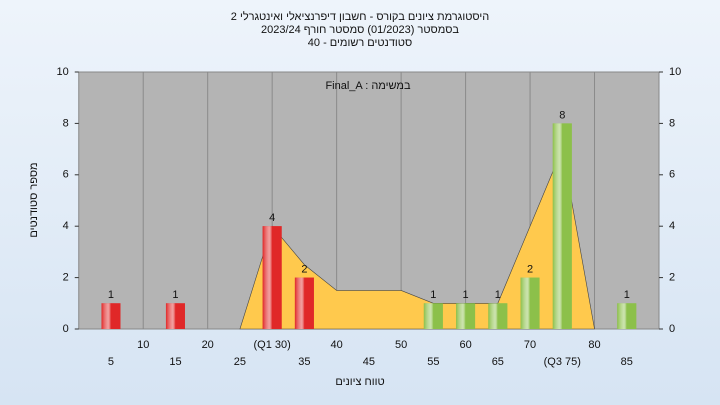 The height and width of the screenshot is (405, 720). Describe the element at coordinates (66, 278) in the screenshot. I see `y-tick-label: 2` at that location.